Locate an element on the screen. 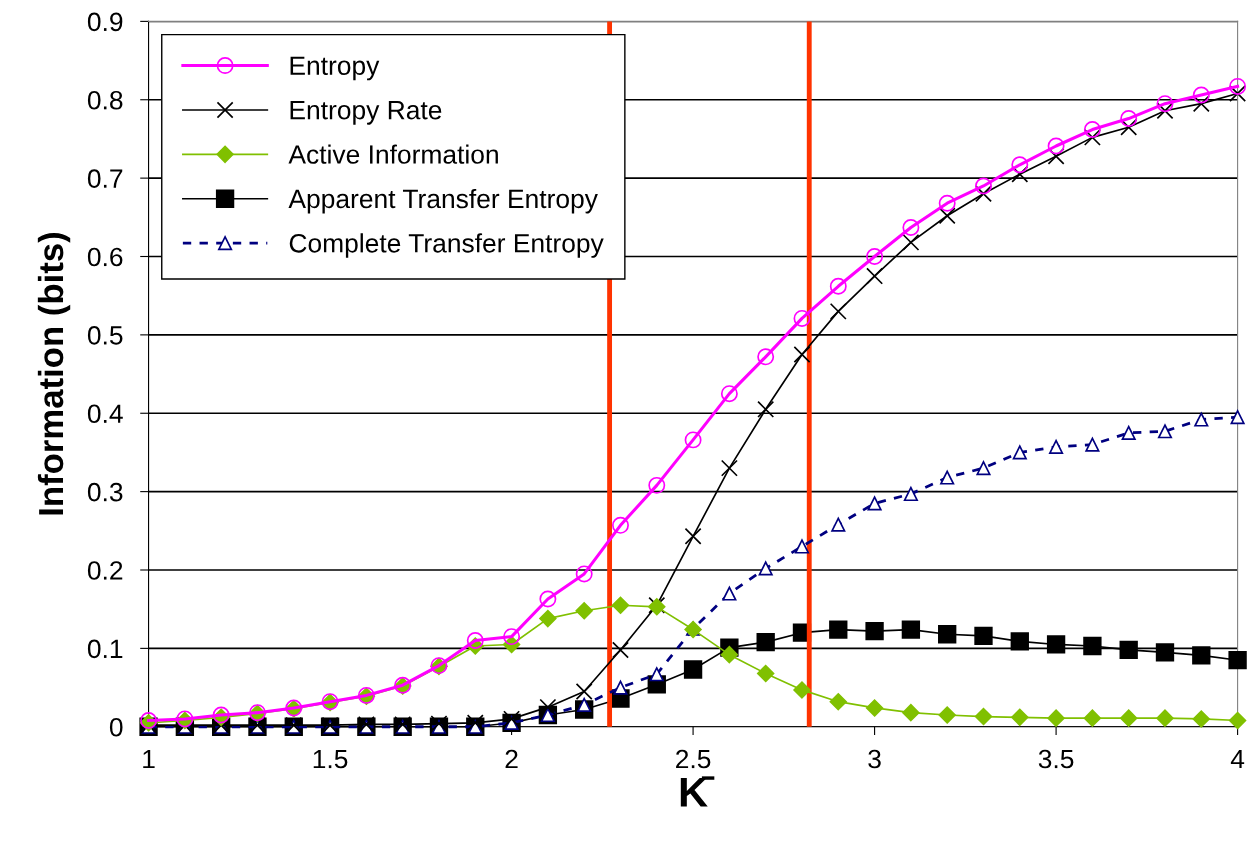 Image resolution: width=1259 pixels, height=855 pixels. legend-label: Active Information is located at coordinates (393, 154).